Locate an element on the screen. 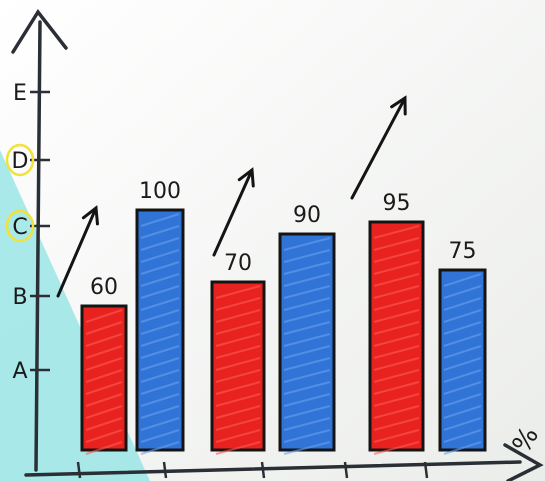 The width and height of the screenshot is (545, 481). x-axis-line is located at coordinates (273, 468).